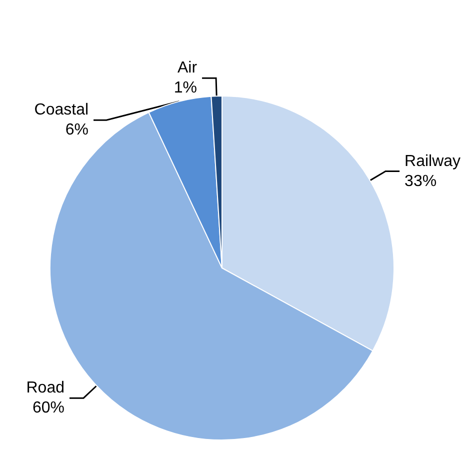 The width and height of the screenshot is (476, 468). What do you see at coordinates (77, 130) in the screenshot?
I see `data-label: 6%` at bounding box center [77, 130].